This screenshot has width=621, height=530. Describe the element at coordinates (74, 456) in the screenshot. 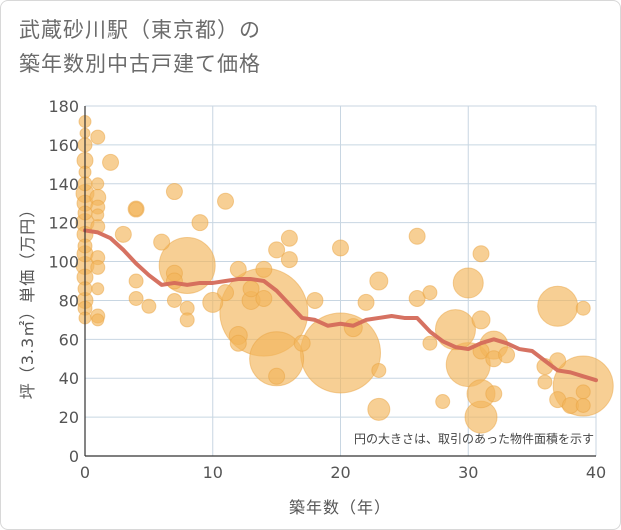

I see `y-tick-label: 0` at that location.